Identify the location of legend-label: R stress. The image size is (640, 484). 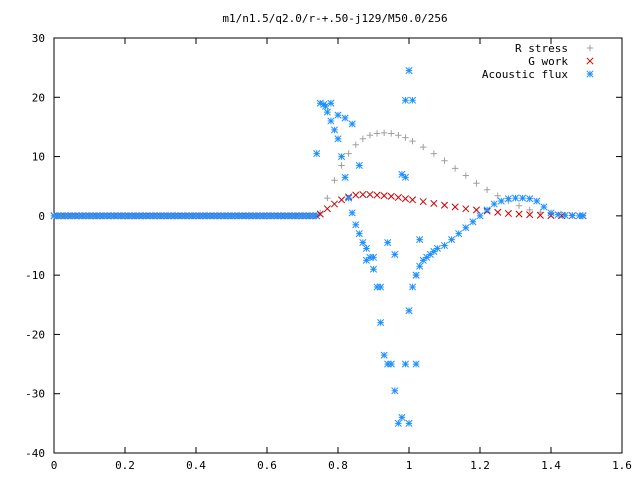
(541, 48).